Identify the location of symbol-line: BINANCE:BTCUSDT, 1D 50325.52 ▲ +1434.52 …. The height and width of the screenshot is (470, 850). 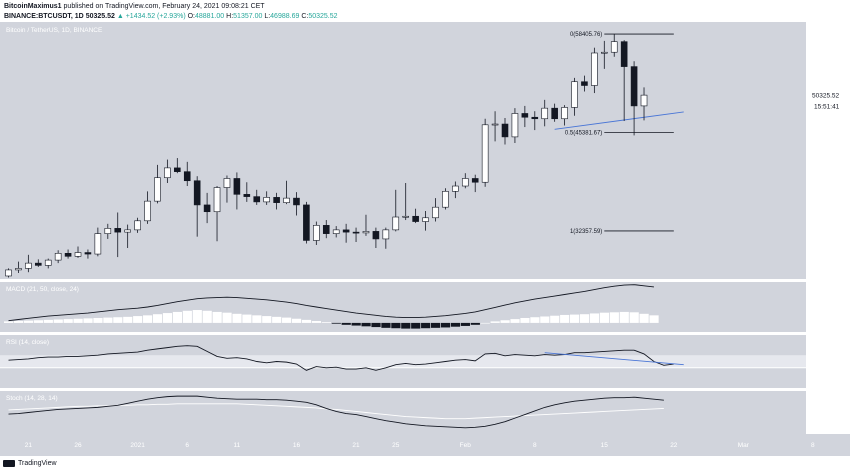
(171, 16).